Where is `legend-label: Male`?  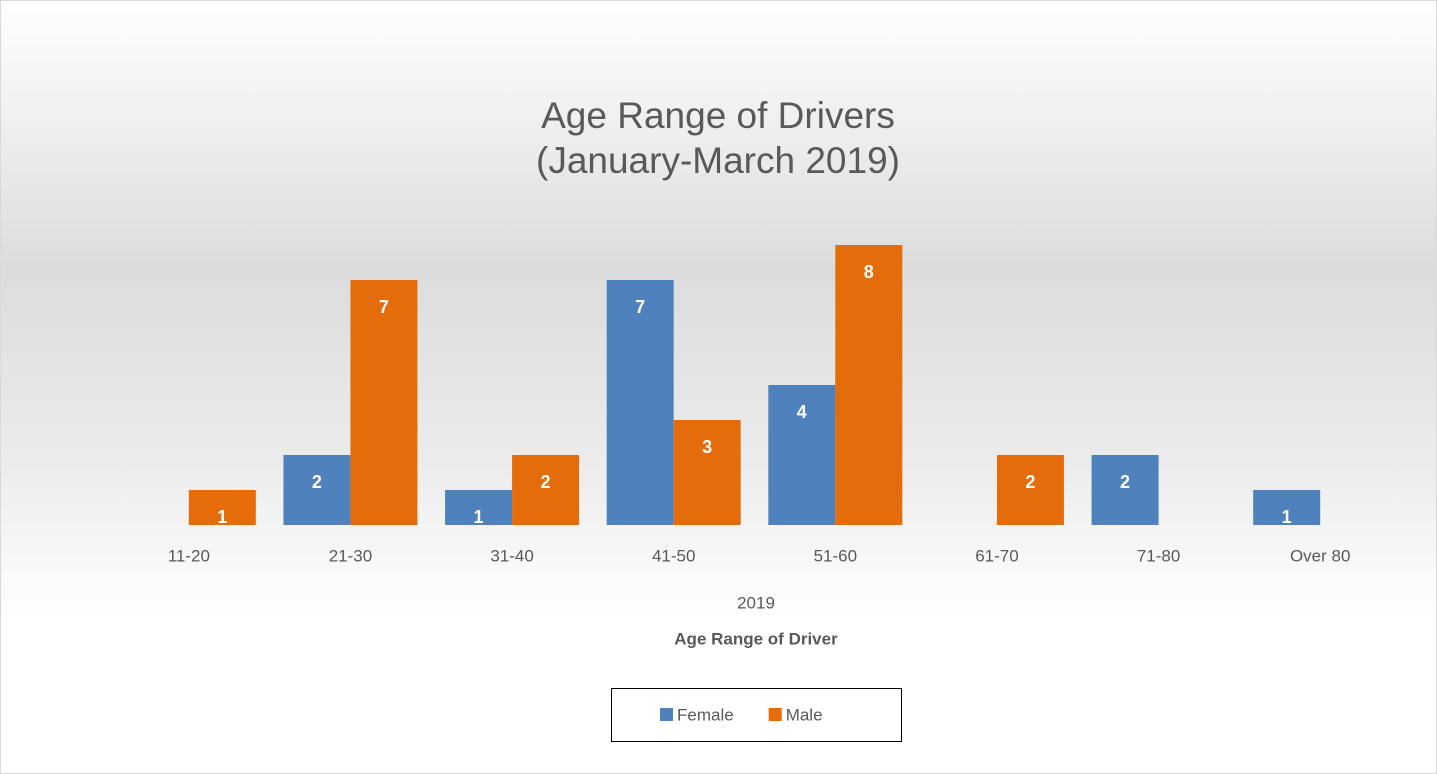 legend-label: Male is located at coordinates (804, 714).